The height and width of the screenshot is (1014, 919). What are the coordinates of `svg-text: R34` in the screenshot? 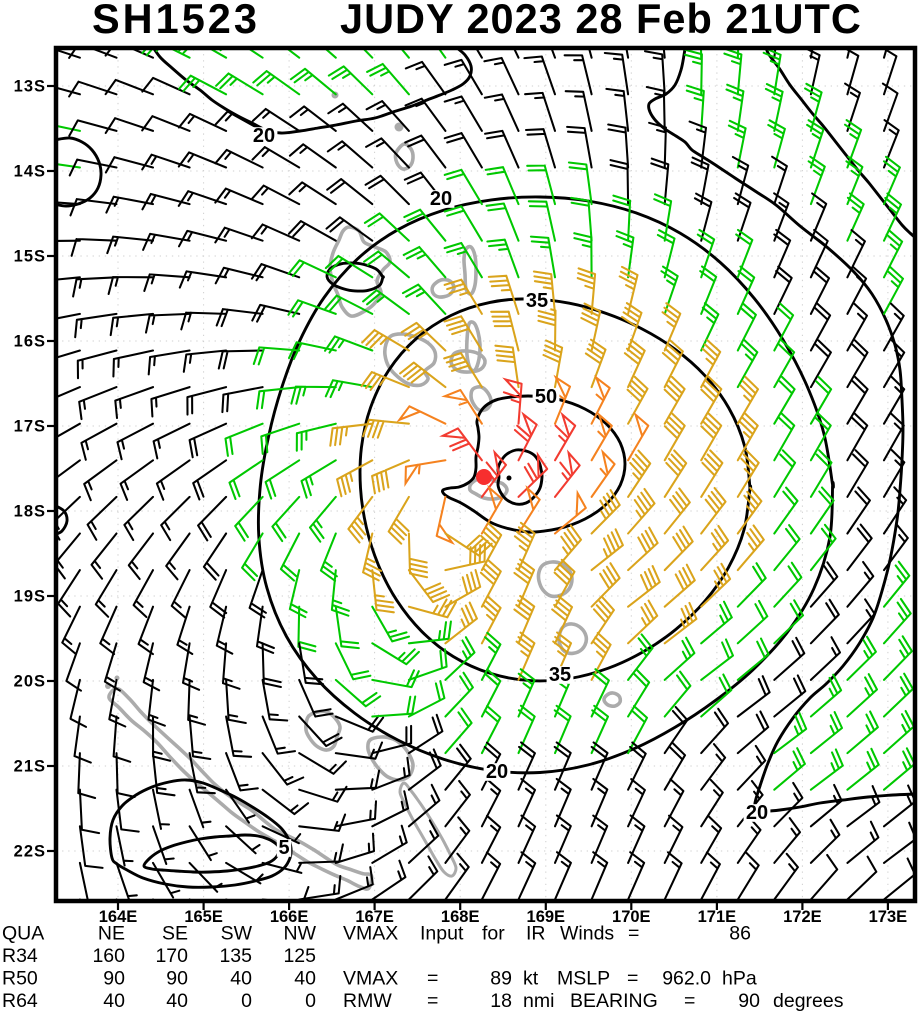 It's located at (20, 956).